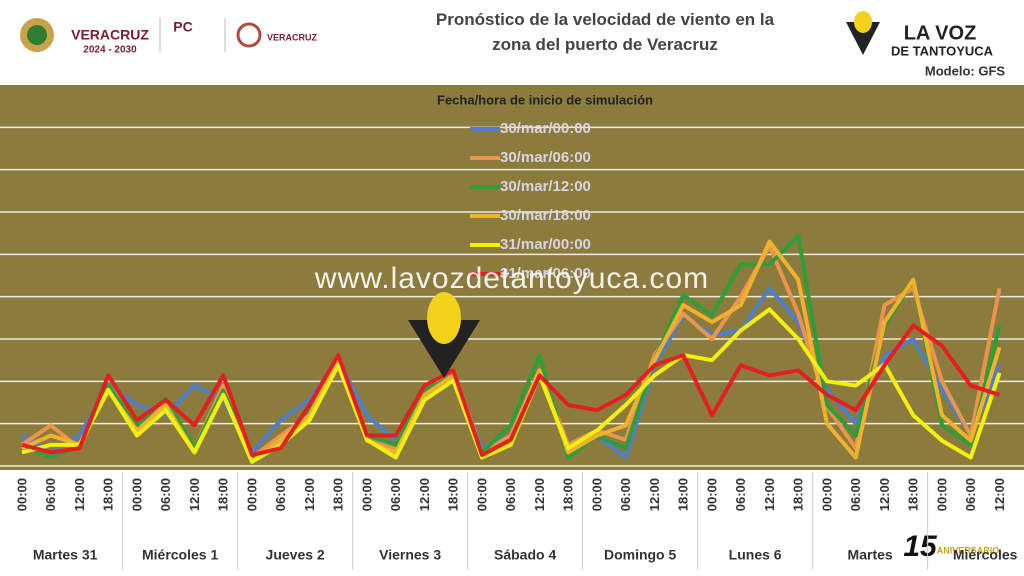  What do you see at coordinates (920, 546) in the screenshot?
I see `badge-number: 15` at bounding box center [920, 546].